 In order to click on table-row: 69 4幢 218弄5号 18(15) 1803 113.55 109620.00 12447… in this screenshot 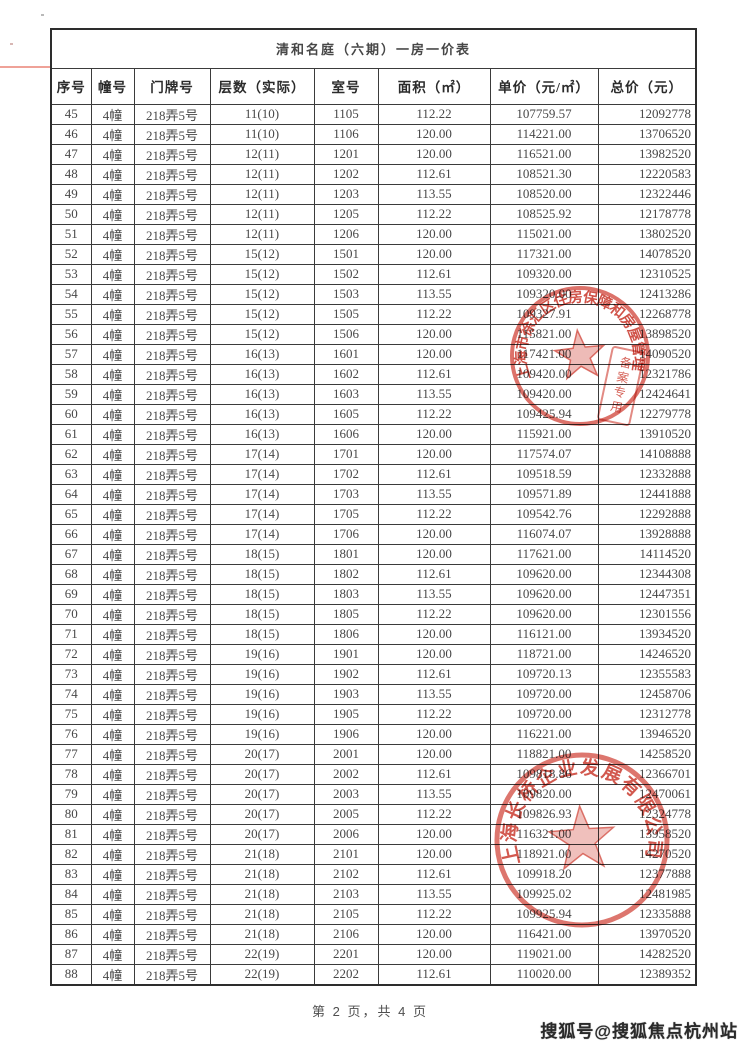, I will do `click(373, 594)`.